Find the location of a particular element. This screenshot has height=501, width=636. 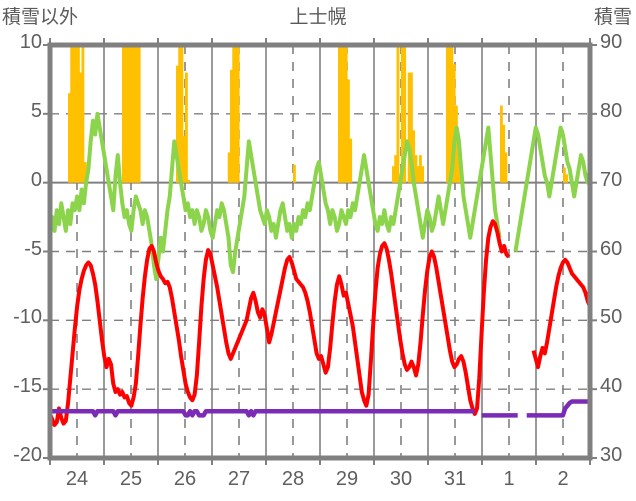

x-axis-tick-label: 29 is located at coordinates (347, 479).